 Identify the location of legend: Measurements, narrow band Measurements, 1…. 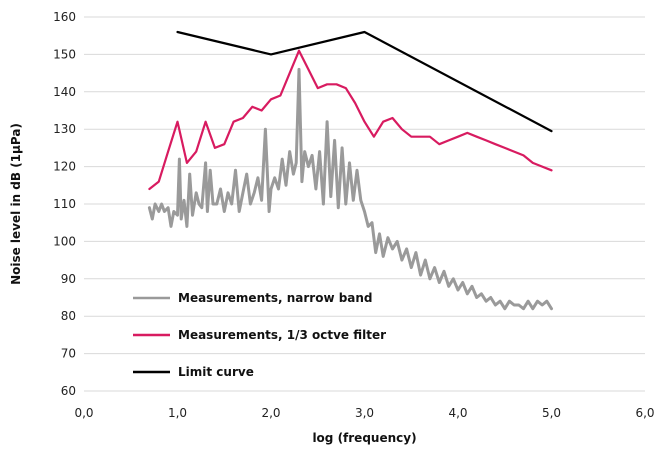
(259, 335).